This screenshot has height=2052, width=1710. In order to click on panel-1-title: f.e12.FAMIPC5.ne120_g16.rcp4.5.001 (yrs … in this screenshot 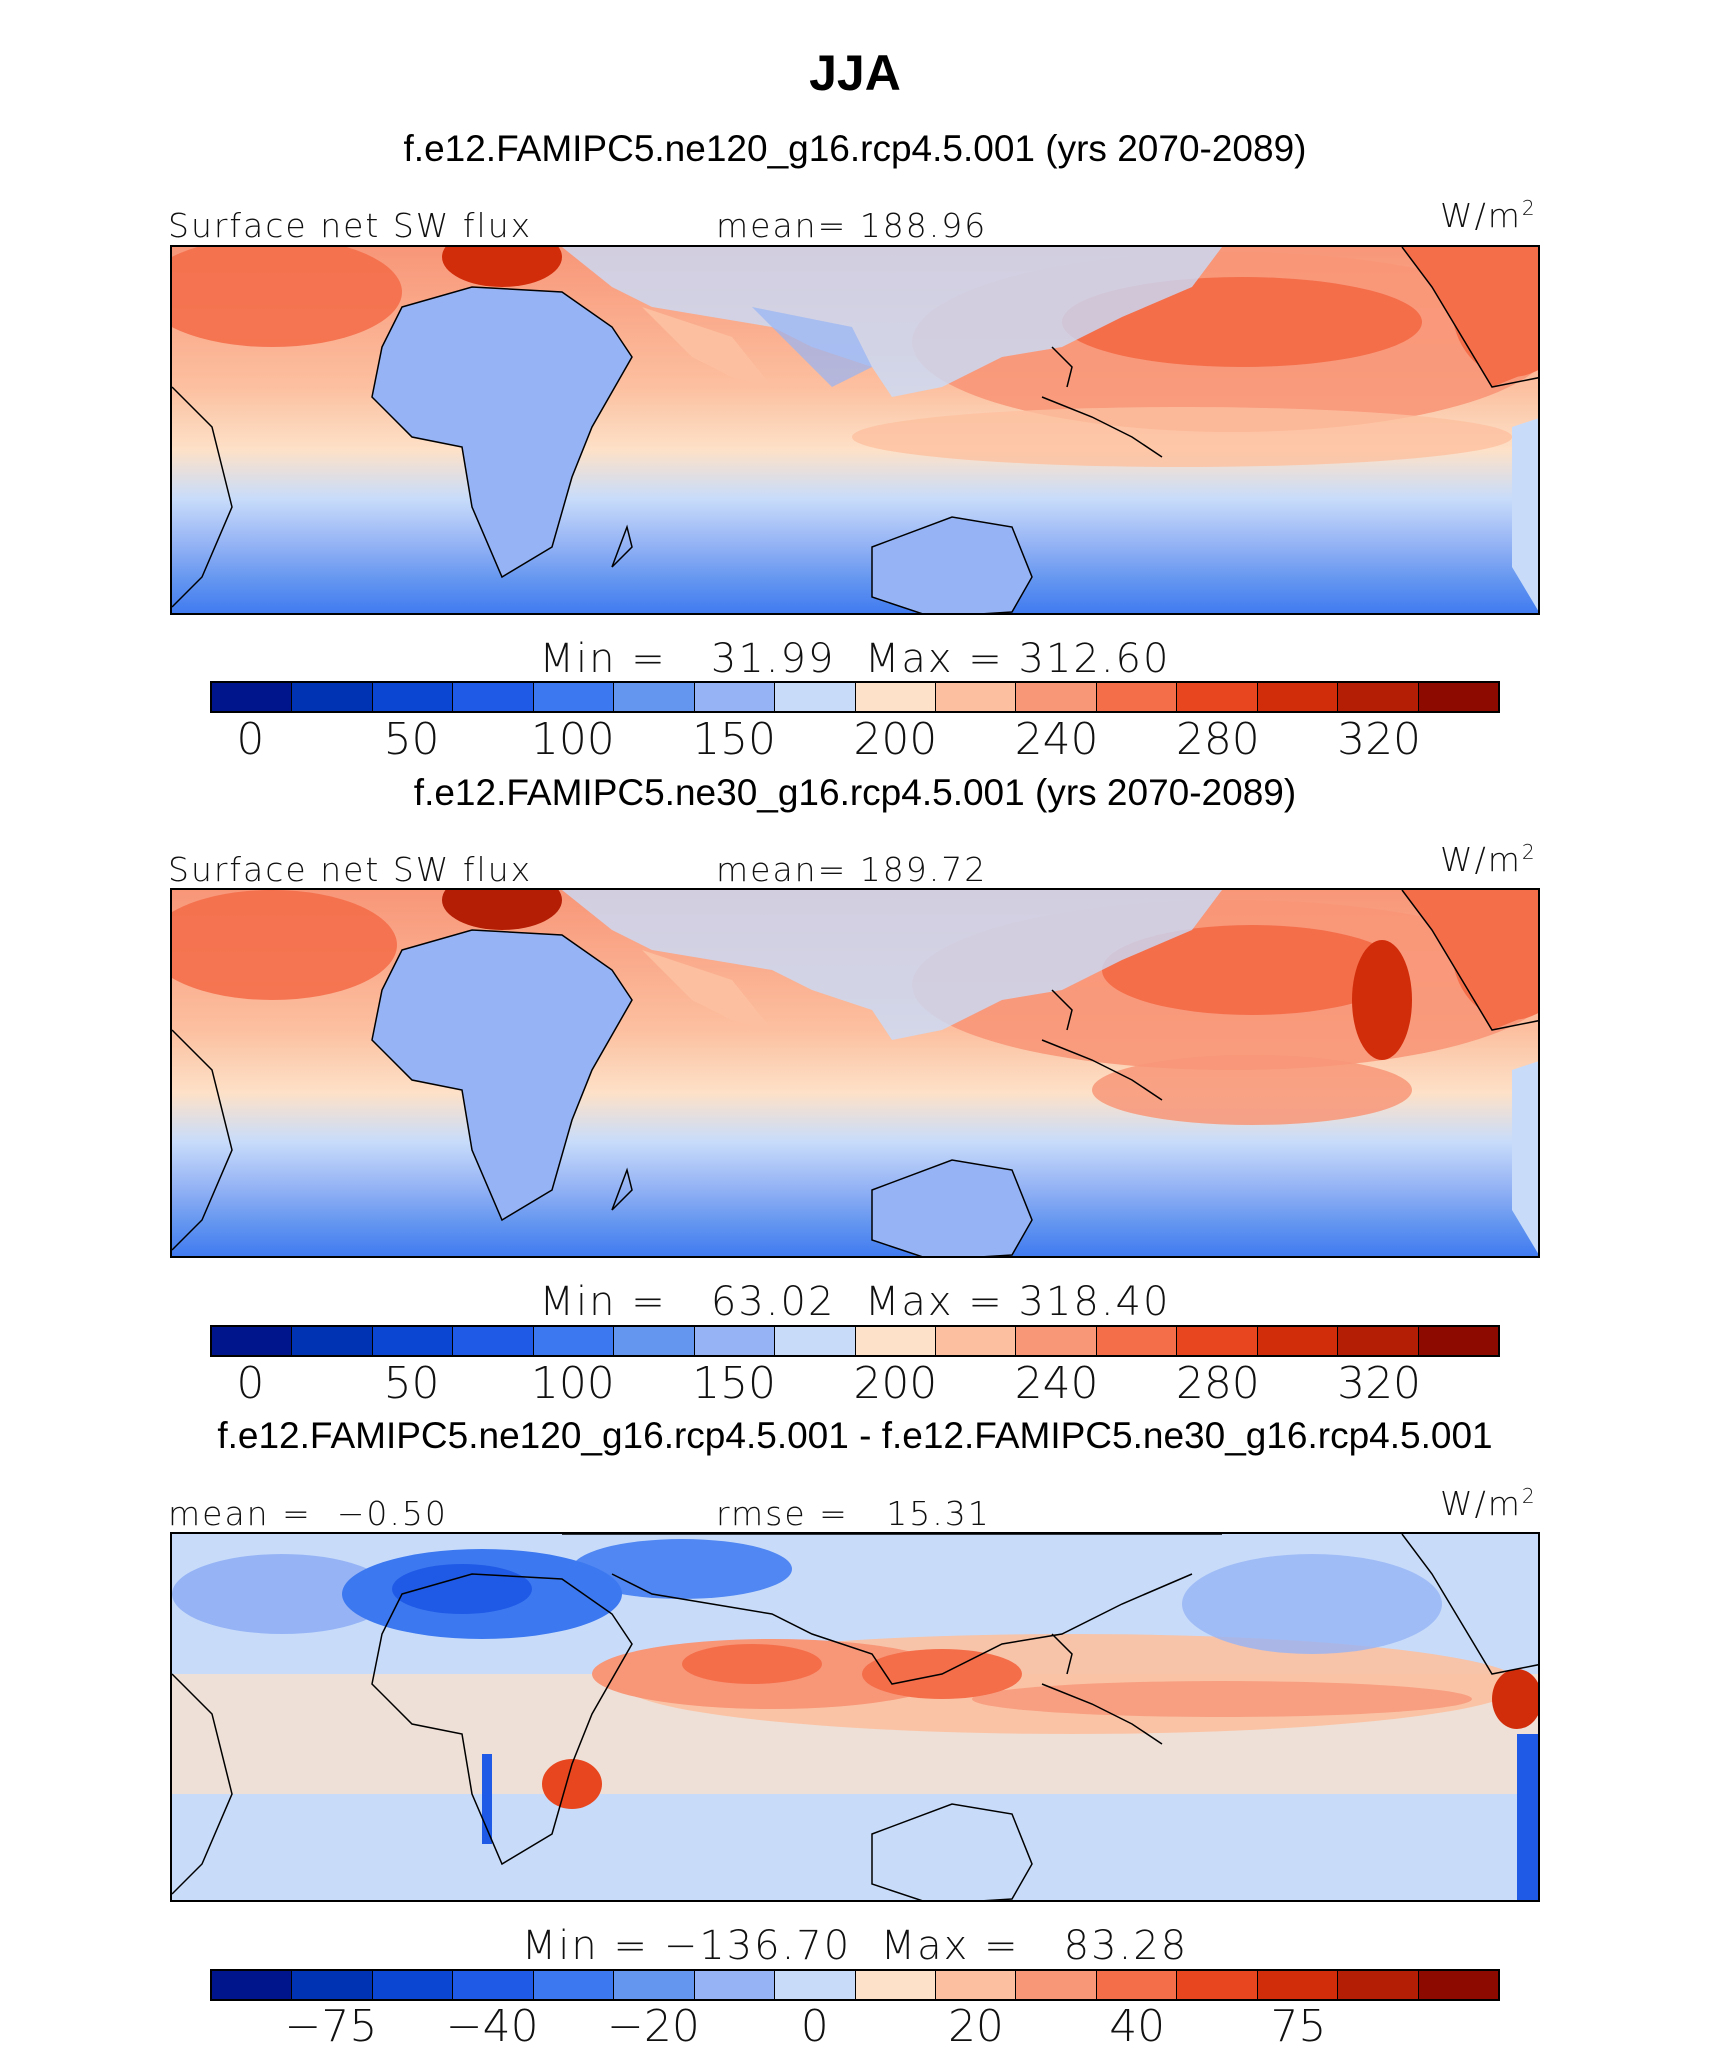, I will do `click(855, 148)`.